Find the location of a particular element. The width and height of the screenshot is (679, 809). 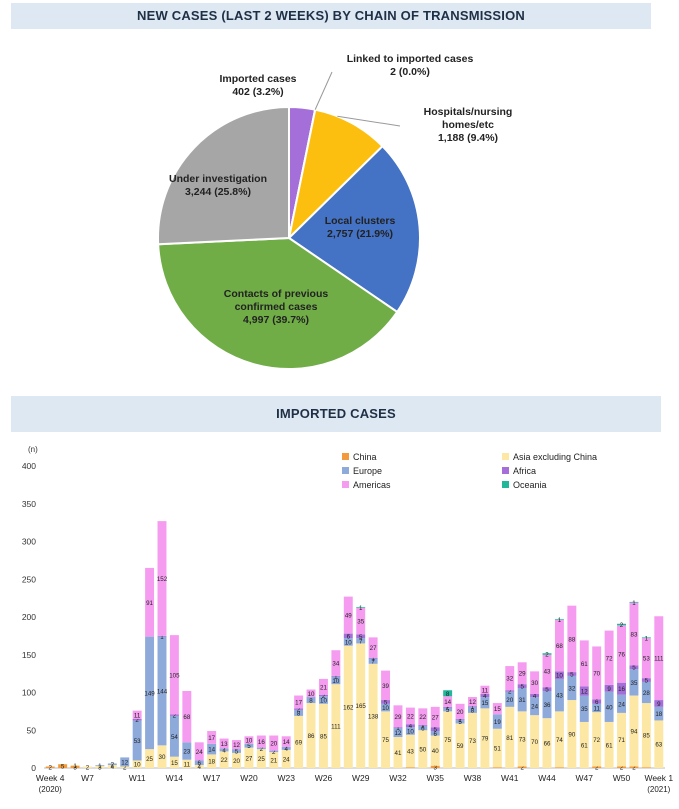

label-under-investigation: Under investigation 3,244 (25.8%) is located at coordinates (218, 186).